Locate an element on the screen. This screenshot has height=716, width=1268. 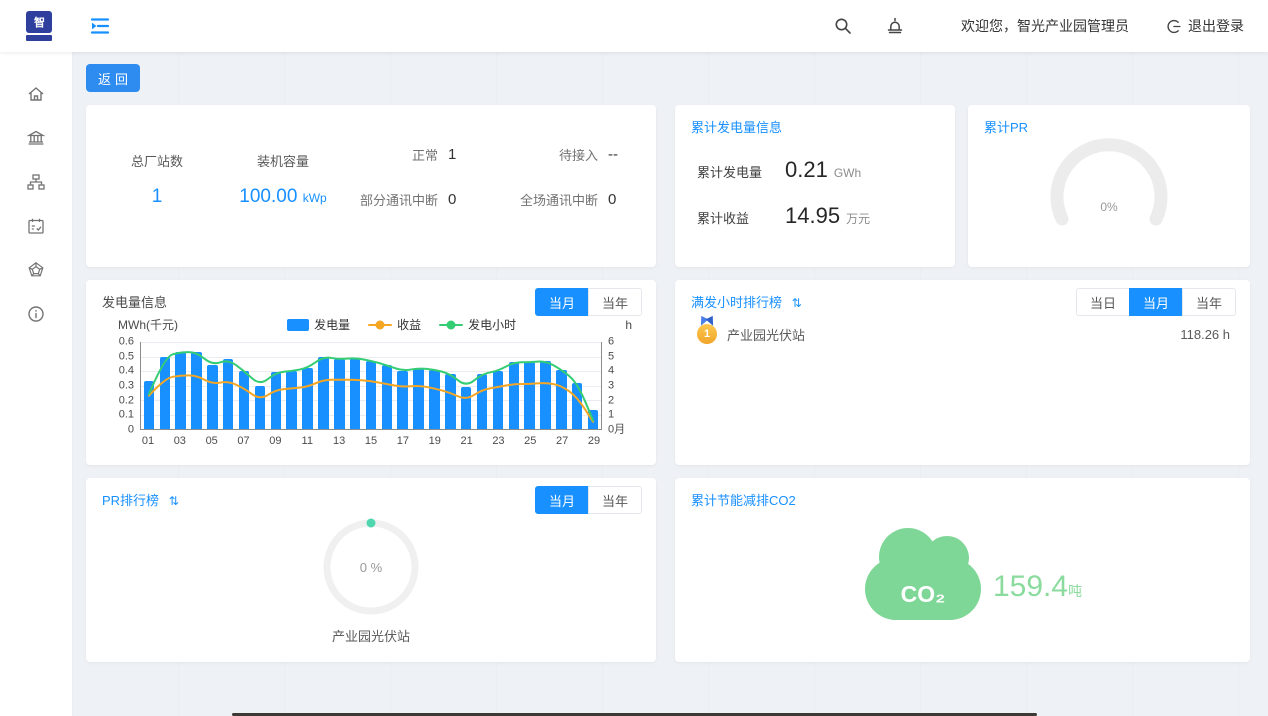
radar-chart-icon is located at coordinates (36, 269).